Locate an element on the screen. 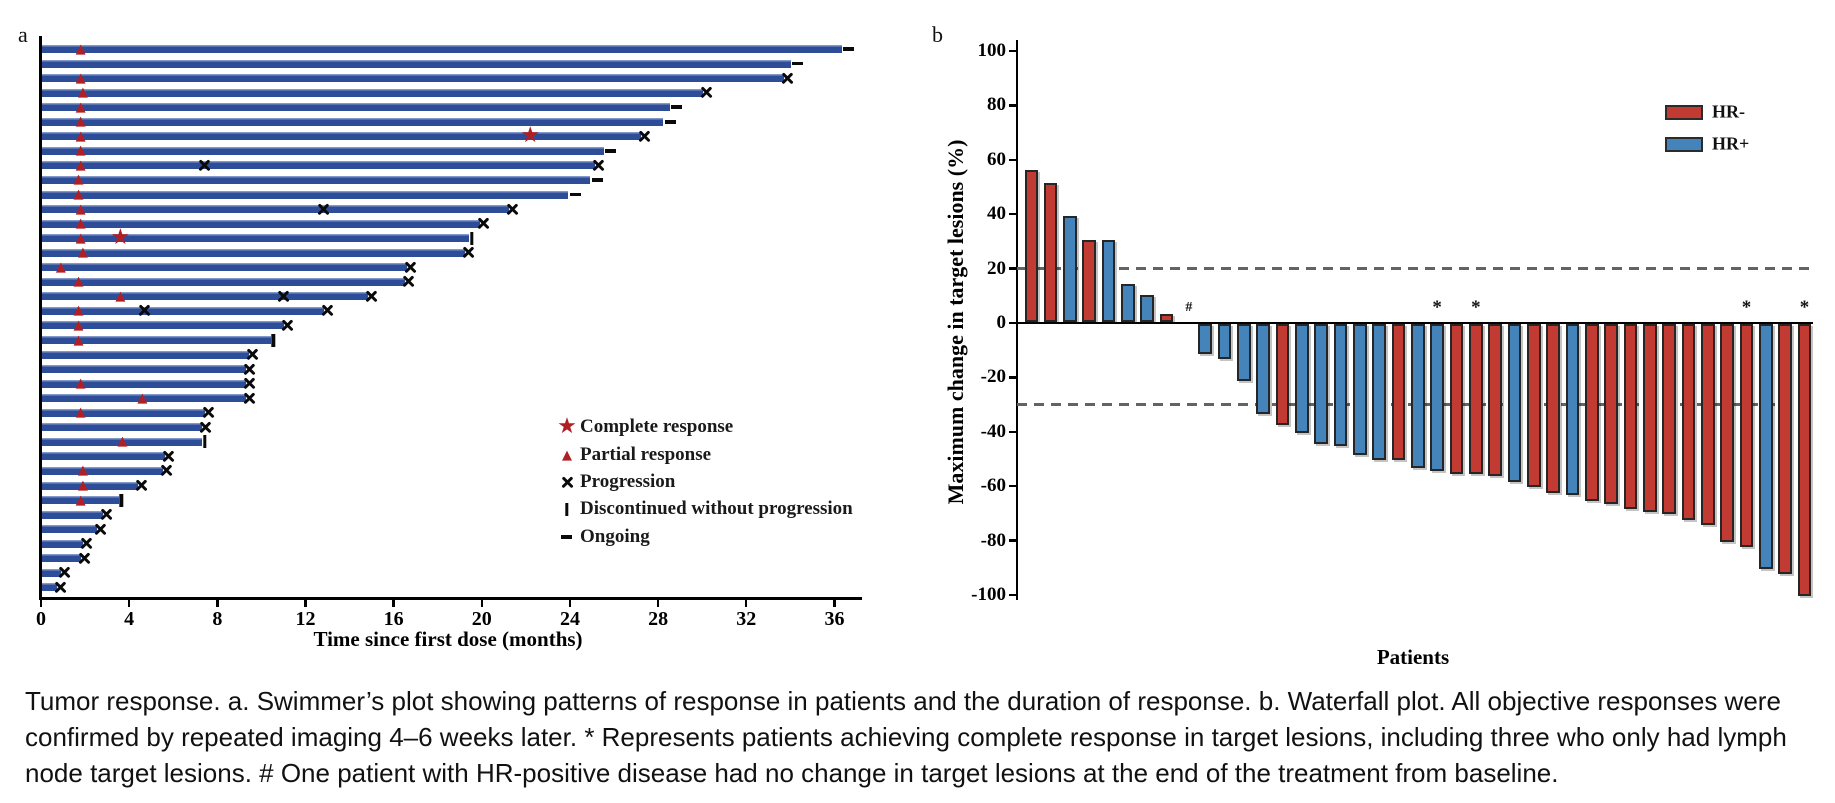 Image resolution: width=1835 pixels, height=803 pixels. reference-line-plus20 is located at coordinates (1414, 268).